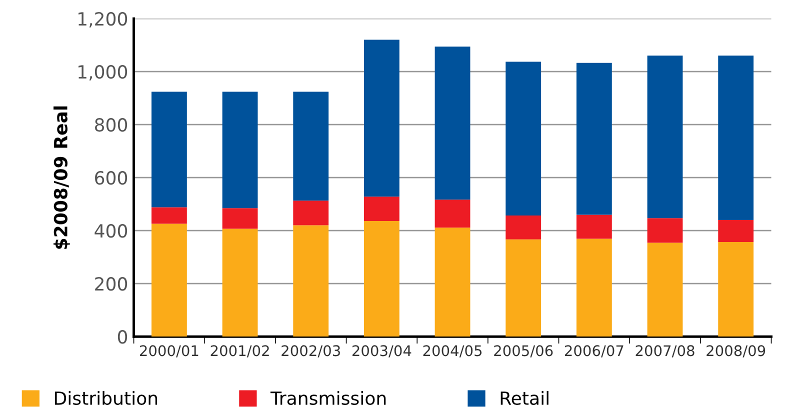 The width and height of the screenshot is (787, 413). Describe the element at coordinates (523, 351) in the screenshot. I see `x-tick-label: 2005/06` at that location.